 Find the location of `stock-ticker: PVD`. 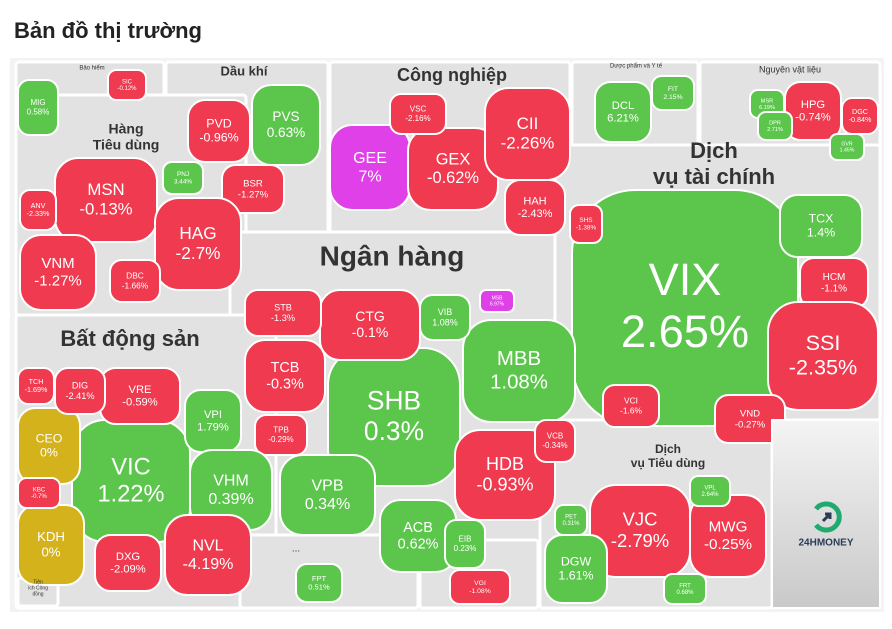

stock-ticker: PVD is located at coordinates (219, 123).